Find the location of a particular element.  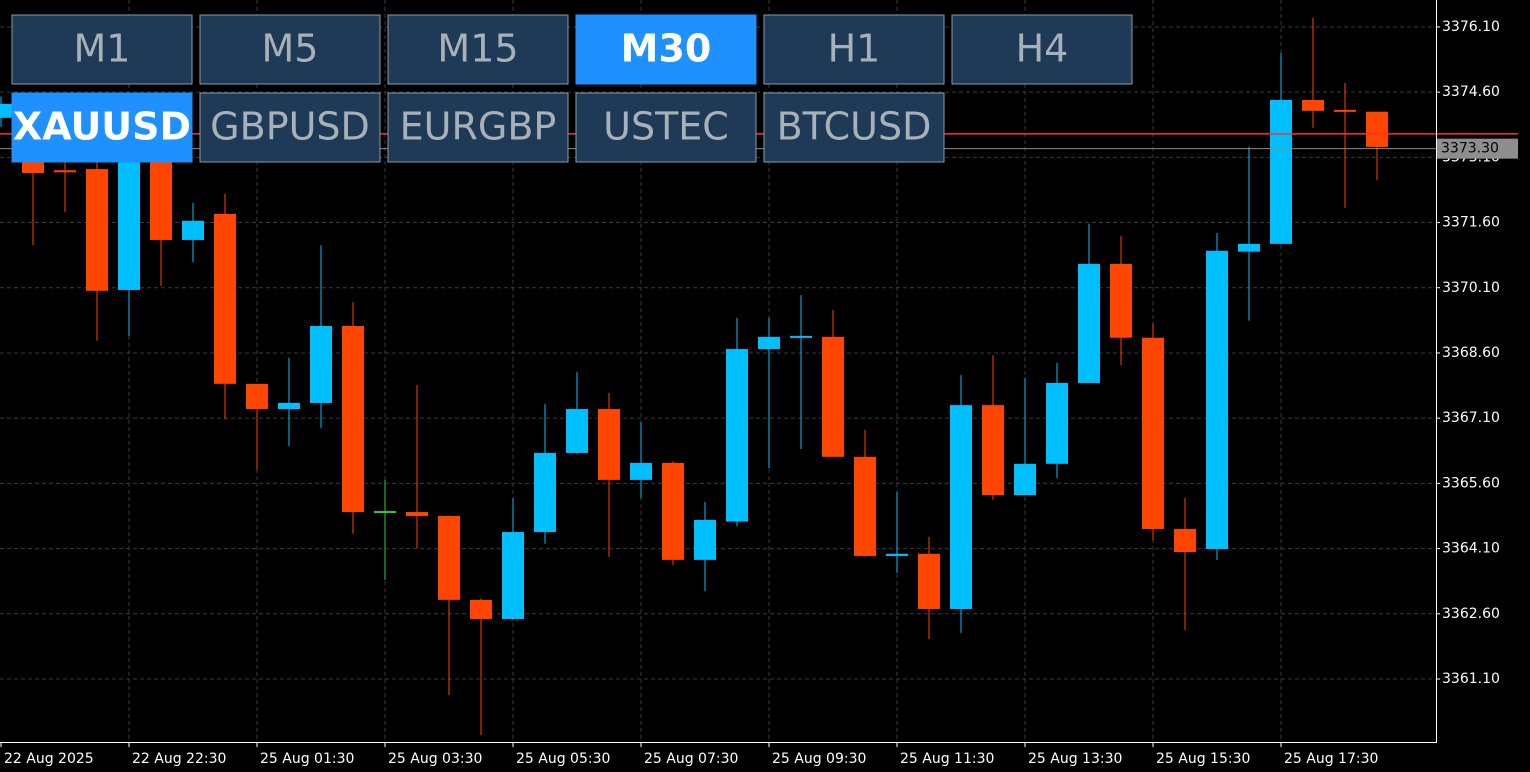

bid-price-box is located at coordinates (1477, 148).